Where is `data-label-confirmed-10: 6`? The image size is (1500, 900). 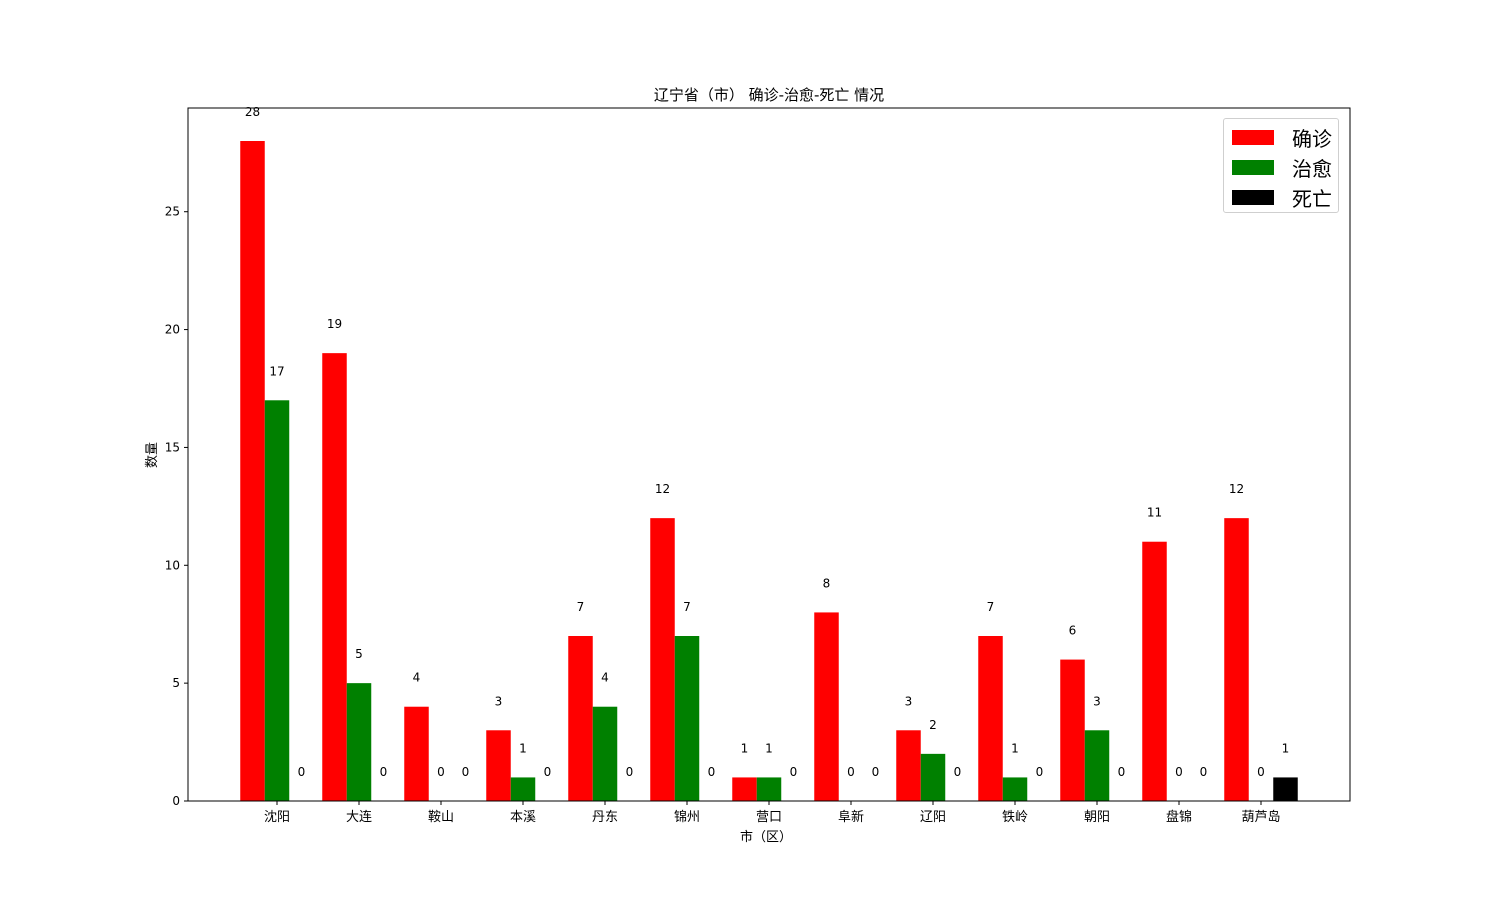 data-label-confirmed-10: 6 is located at coordinates (1073, 631).